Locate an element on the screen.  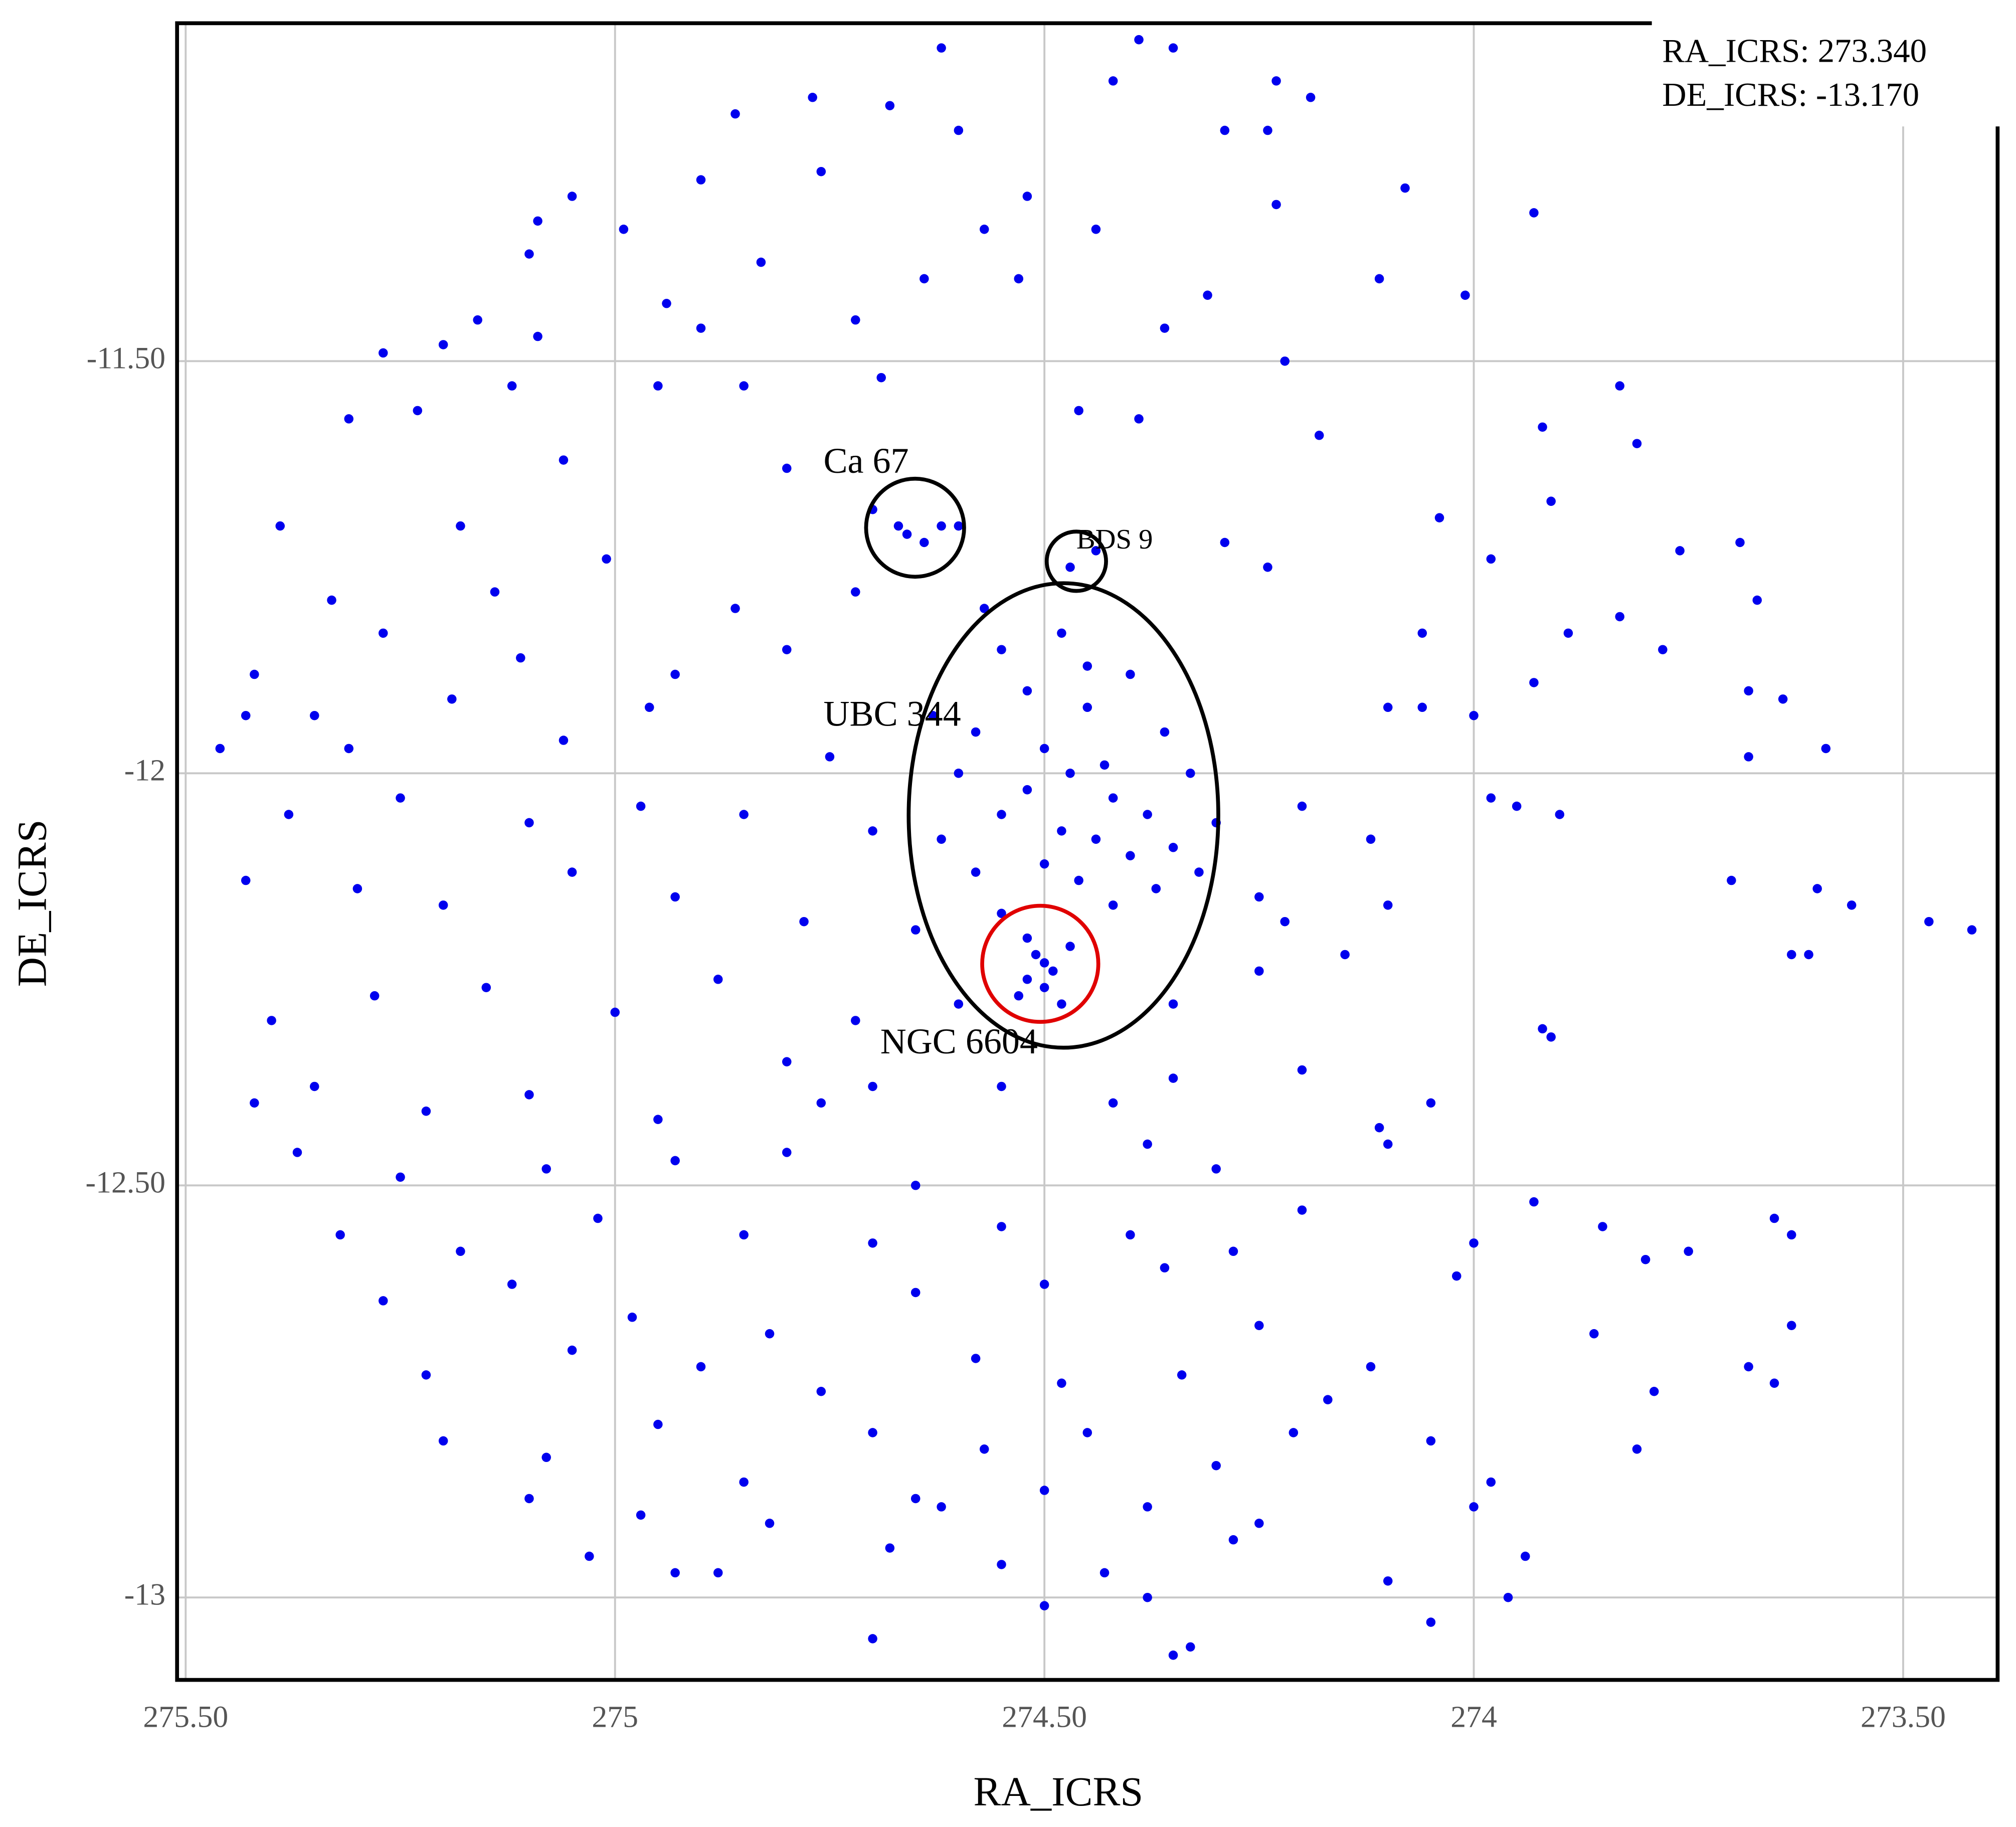
y-tick-label: -13 is located at coordinates (144, 1594).